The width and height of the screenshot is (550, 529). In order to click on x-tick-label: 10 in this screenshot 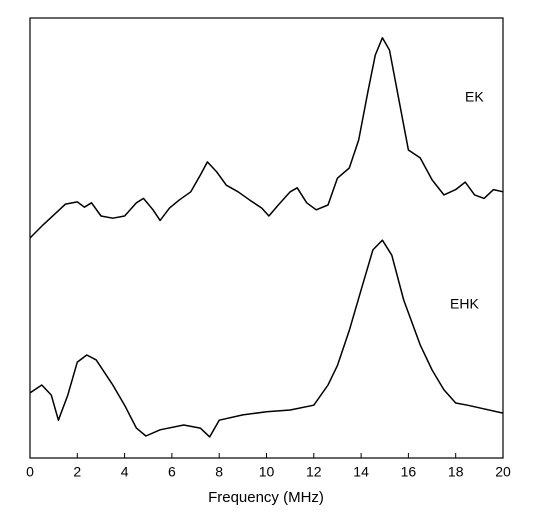, I will do `click(267, 472)`.